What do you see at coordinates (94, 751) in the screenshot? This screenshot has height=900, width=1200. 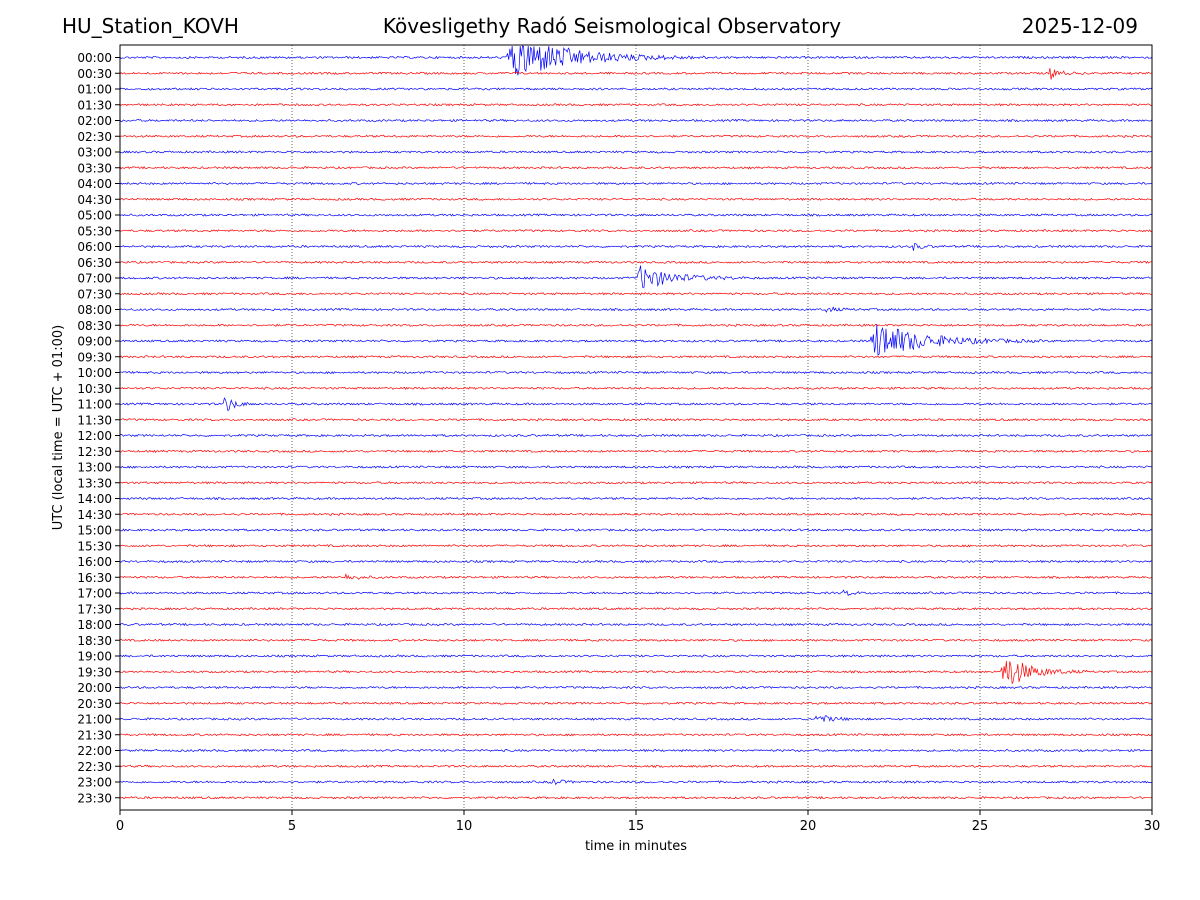 I see `y-tick-label: 22:00` at bounding box center [94, 751].